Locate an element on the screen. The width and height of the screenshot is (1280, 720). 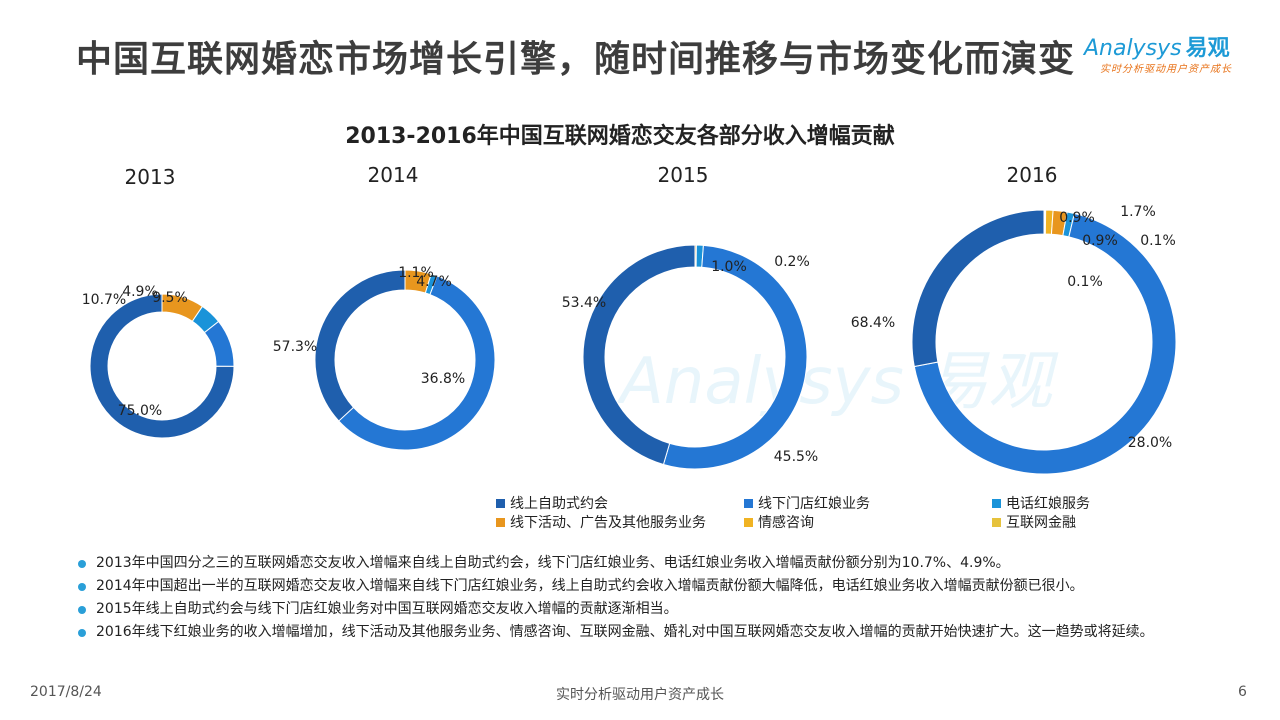
legend-item: 线下活动、广告及其他服务业务 is located at coordinates (601, 522).